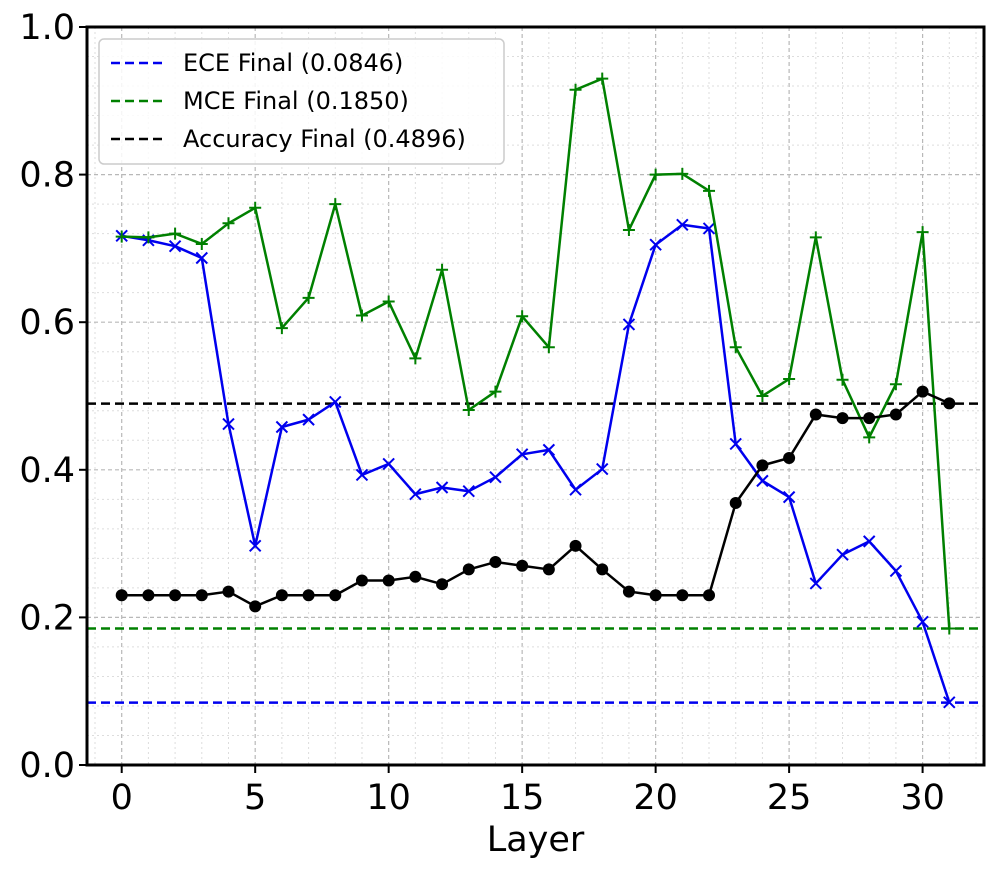 The width and height of the screenshot is (996, 872). Describe the element at coordinates (922, 798) in the screenshot. I see `x-tick-label: 30` at that location.